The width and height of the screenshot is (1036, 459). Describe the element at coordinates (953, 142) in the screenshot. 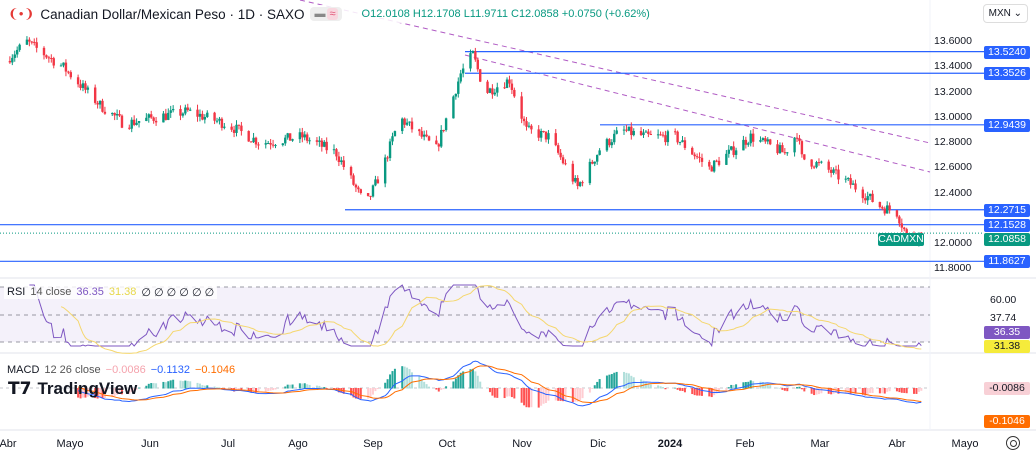

I see `price-tick: 12.8000` at that location.